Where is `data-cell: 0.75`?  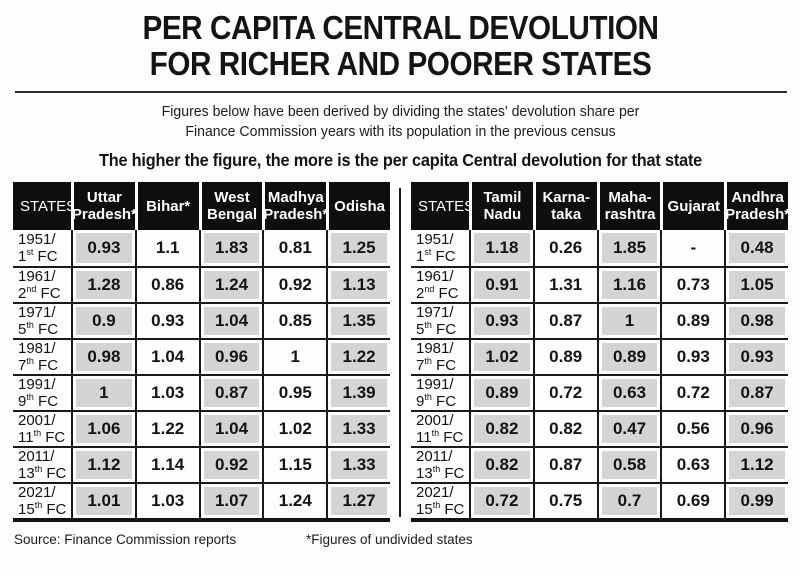 data-cell: 0.75 is located at coordinates (564, 500).